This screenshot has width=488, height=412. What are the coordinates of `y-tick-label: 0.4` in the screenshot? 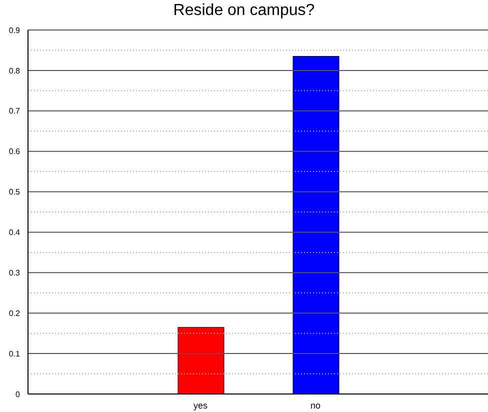 It's located at (14, 233).